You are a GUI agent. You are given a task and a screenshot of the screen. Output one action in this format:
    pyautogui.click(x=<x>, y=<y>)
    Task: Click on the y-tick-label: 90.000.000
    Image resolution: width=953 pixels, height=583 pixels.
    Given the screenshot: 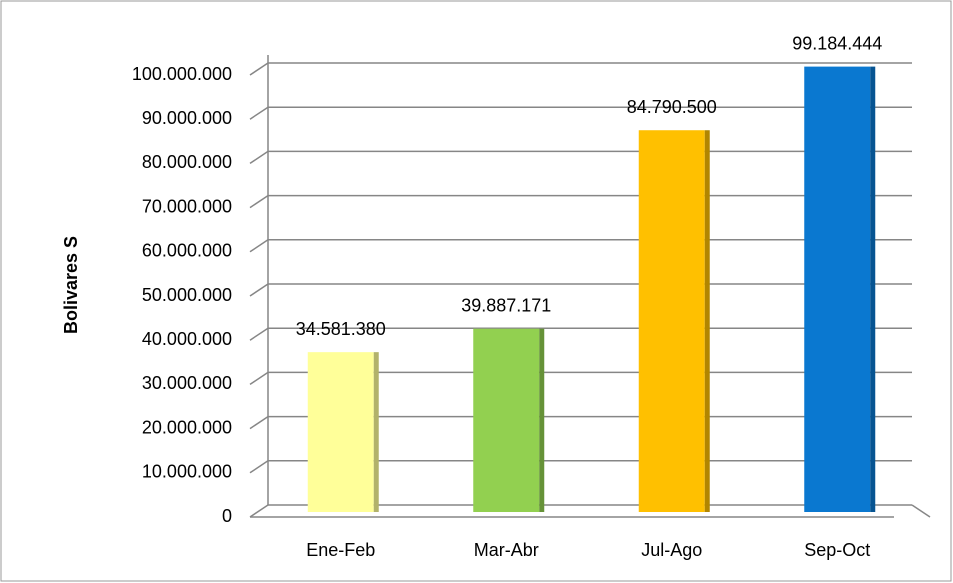 What is the action you would take?
    pyautogui.click(x=187, y=118)
    